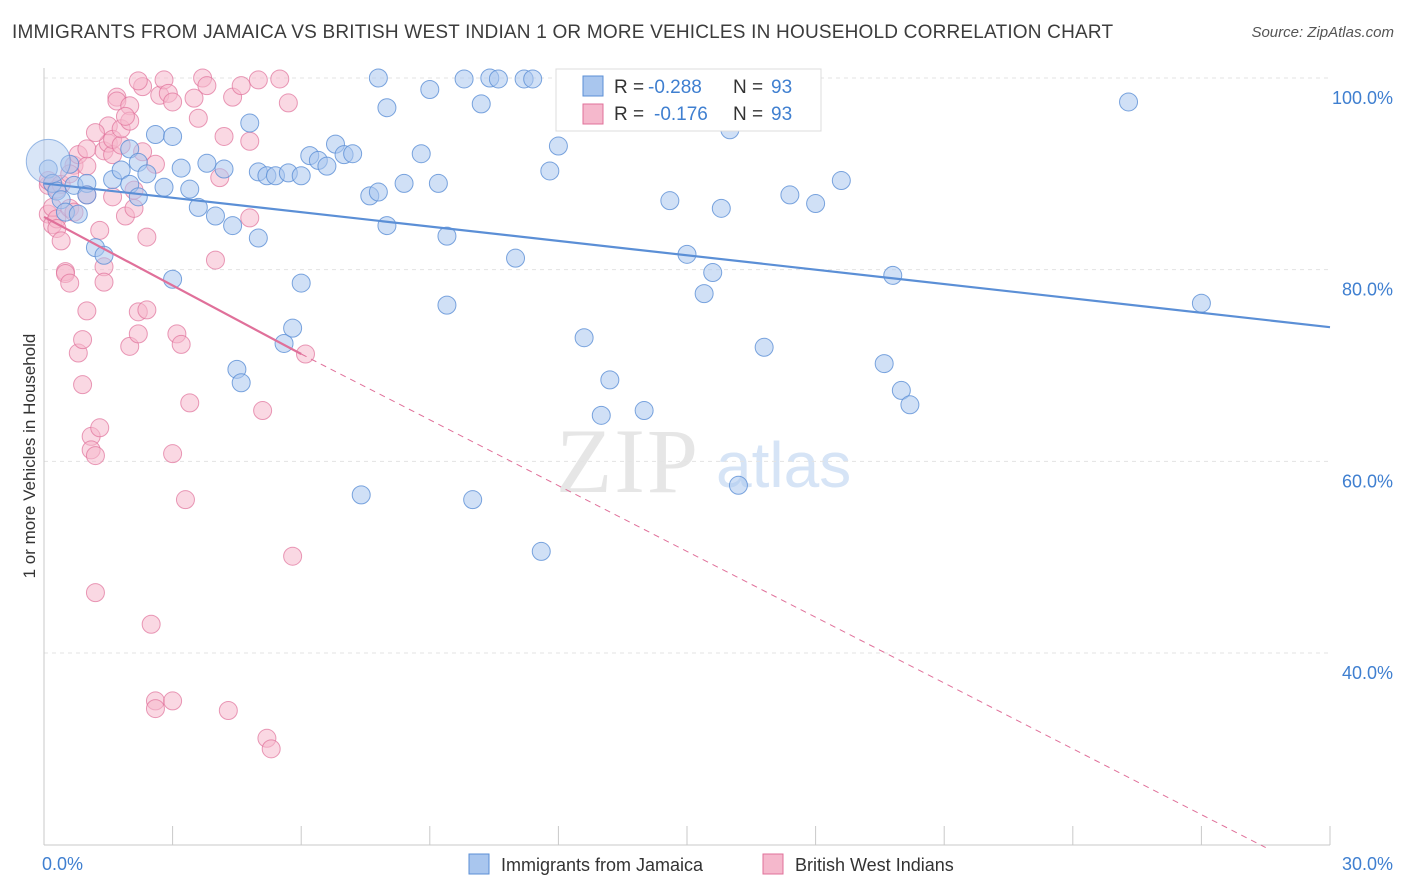  What do you see at coordinates (172, 285) in the screenshot?
I see `trend-line-british-west-indians` at bounding box center [172, 285].